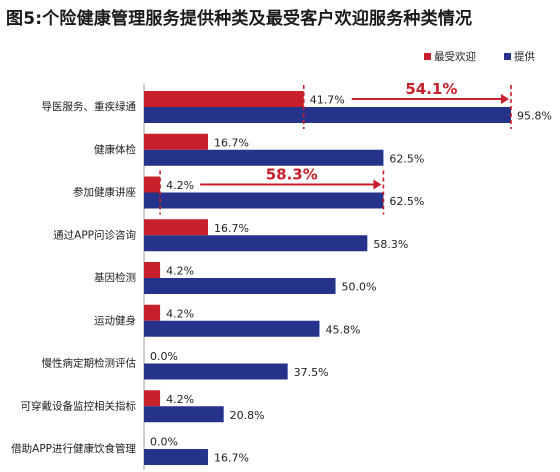  Describe the element at coordinates (164, 442) in the screenshot. I see `category-9-popular-value: 0.0%` at that location.